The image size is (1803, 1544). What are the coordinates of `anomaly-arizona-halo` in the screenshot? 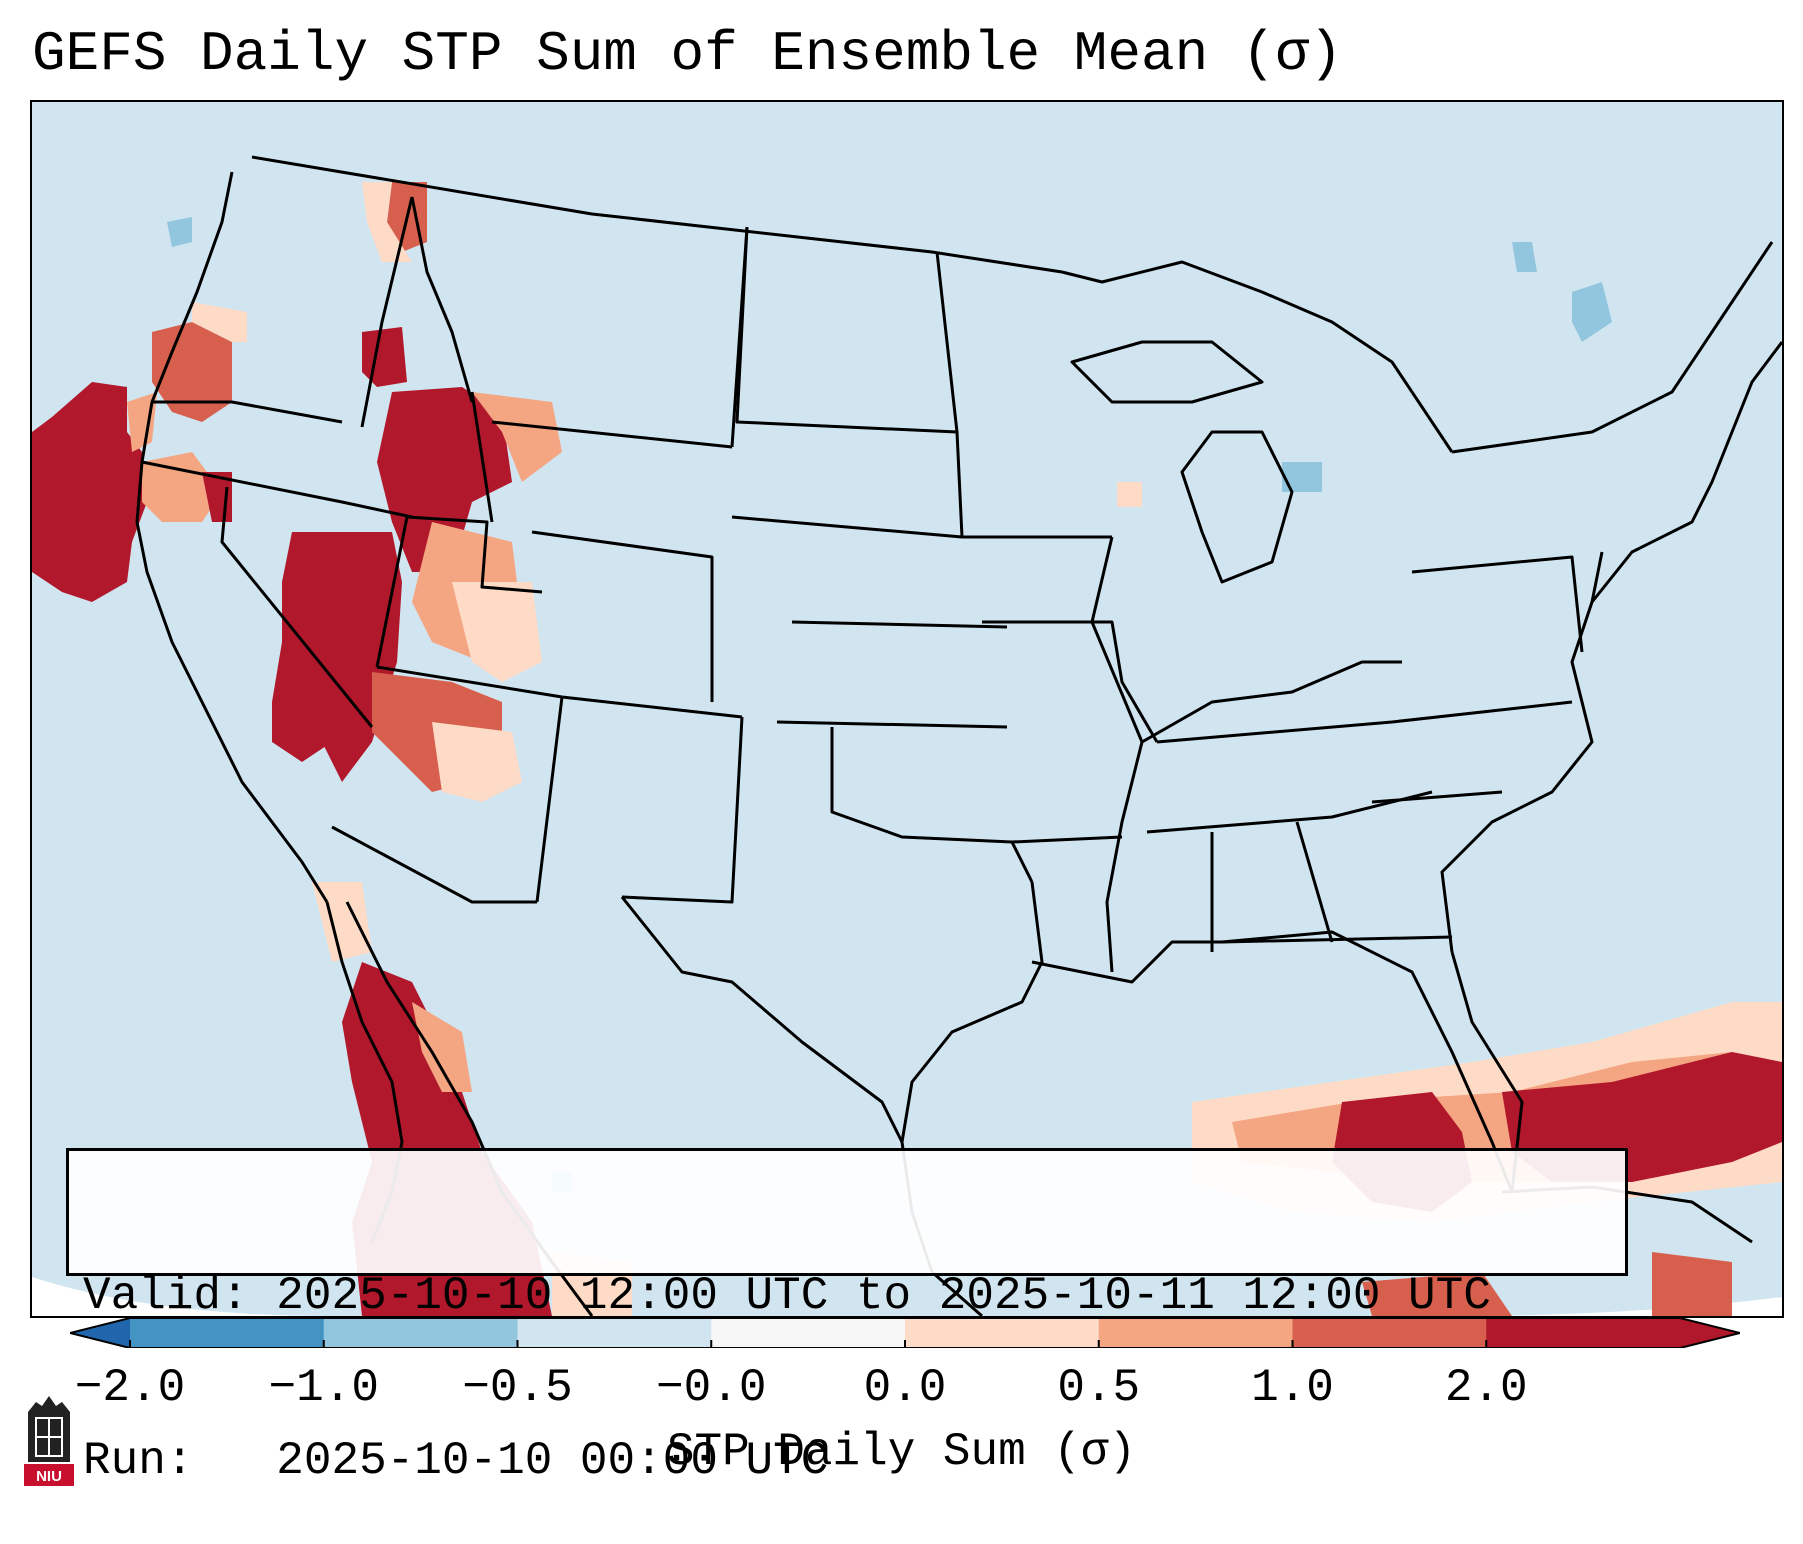 It's located at (477, 762).